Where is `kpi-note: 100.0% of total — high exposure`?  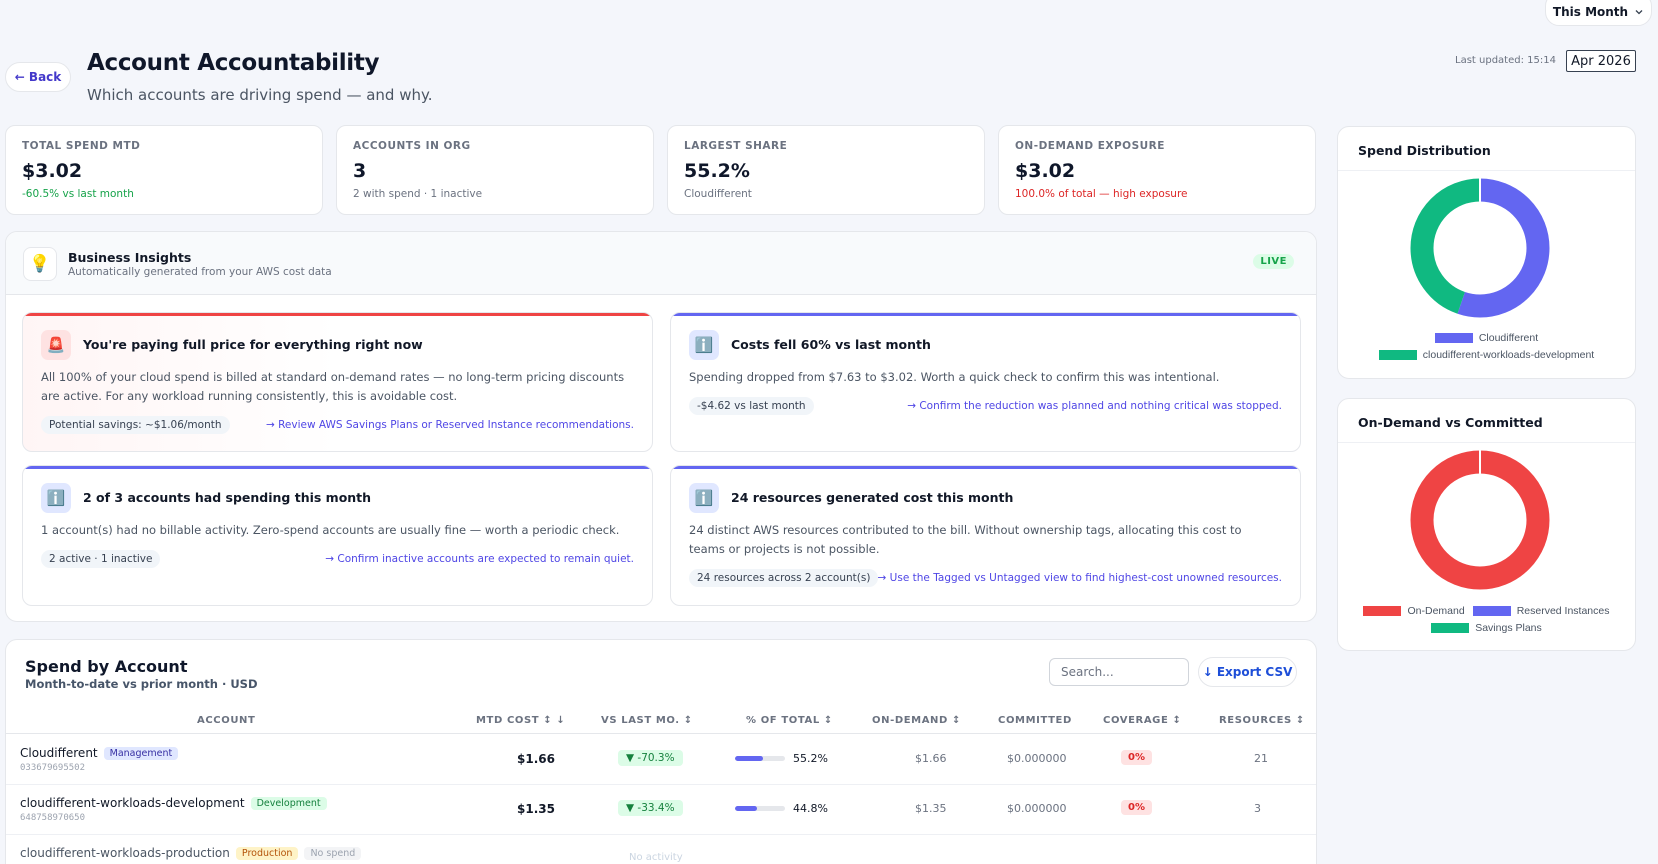
kpi-note: 100.0% of total — high exposure is located at coordinates (1101, 194).